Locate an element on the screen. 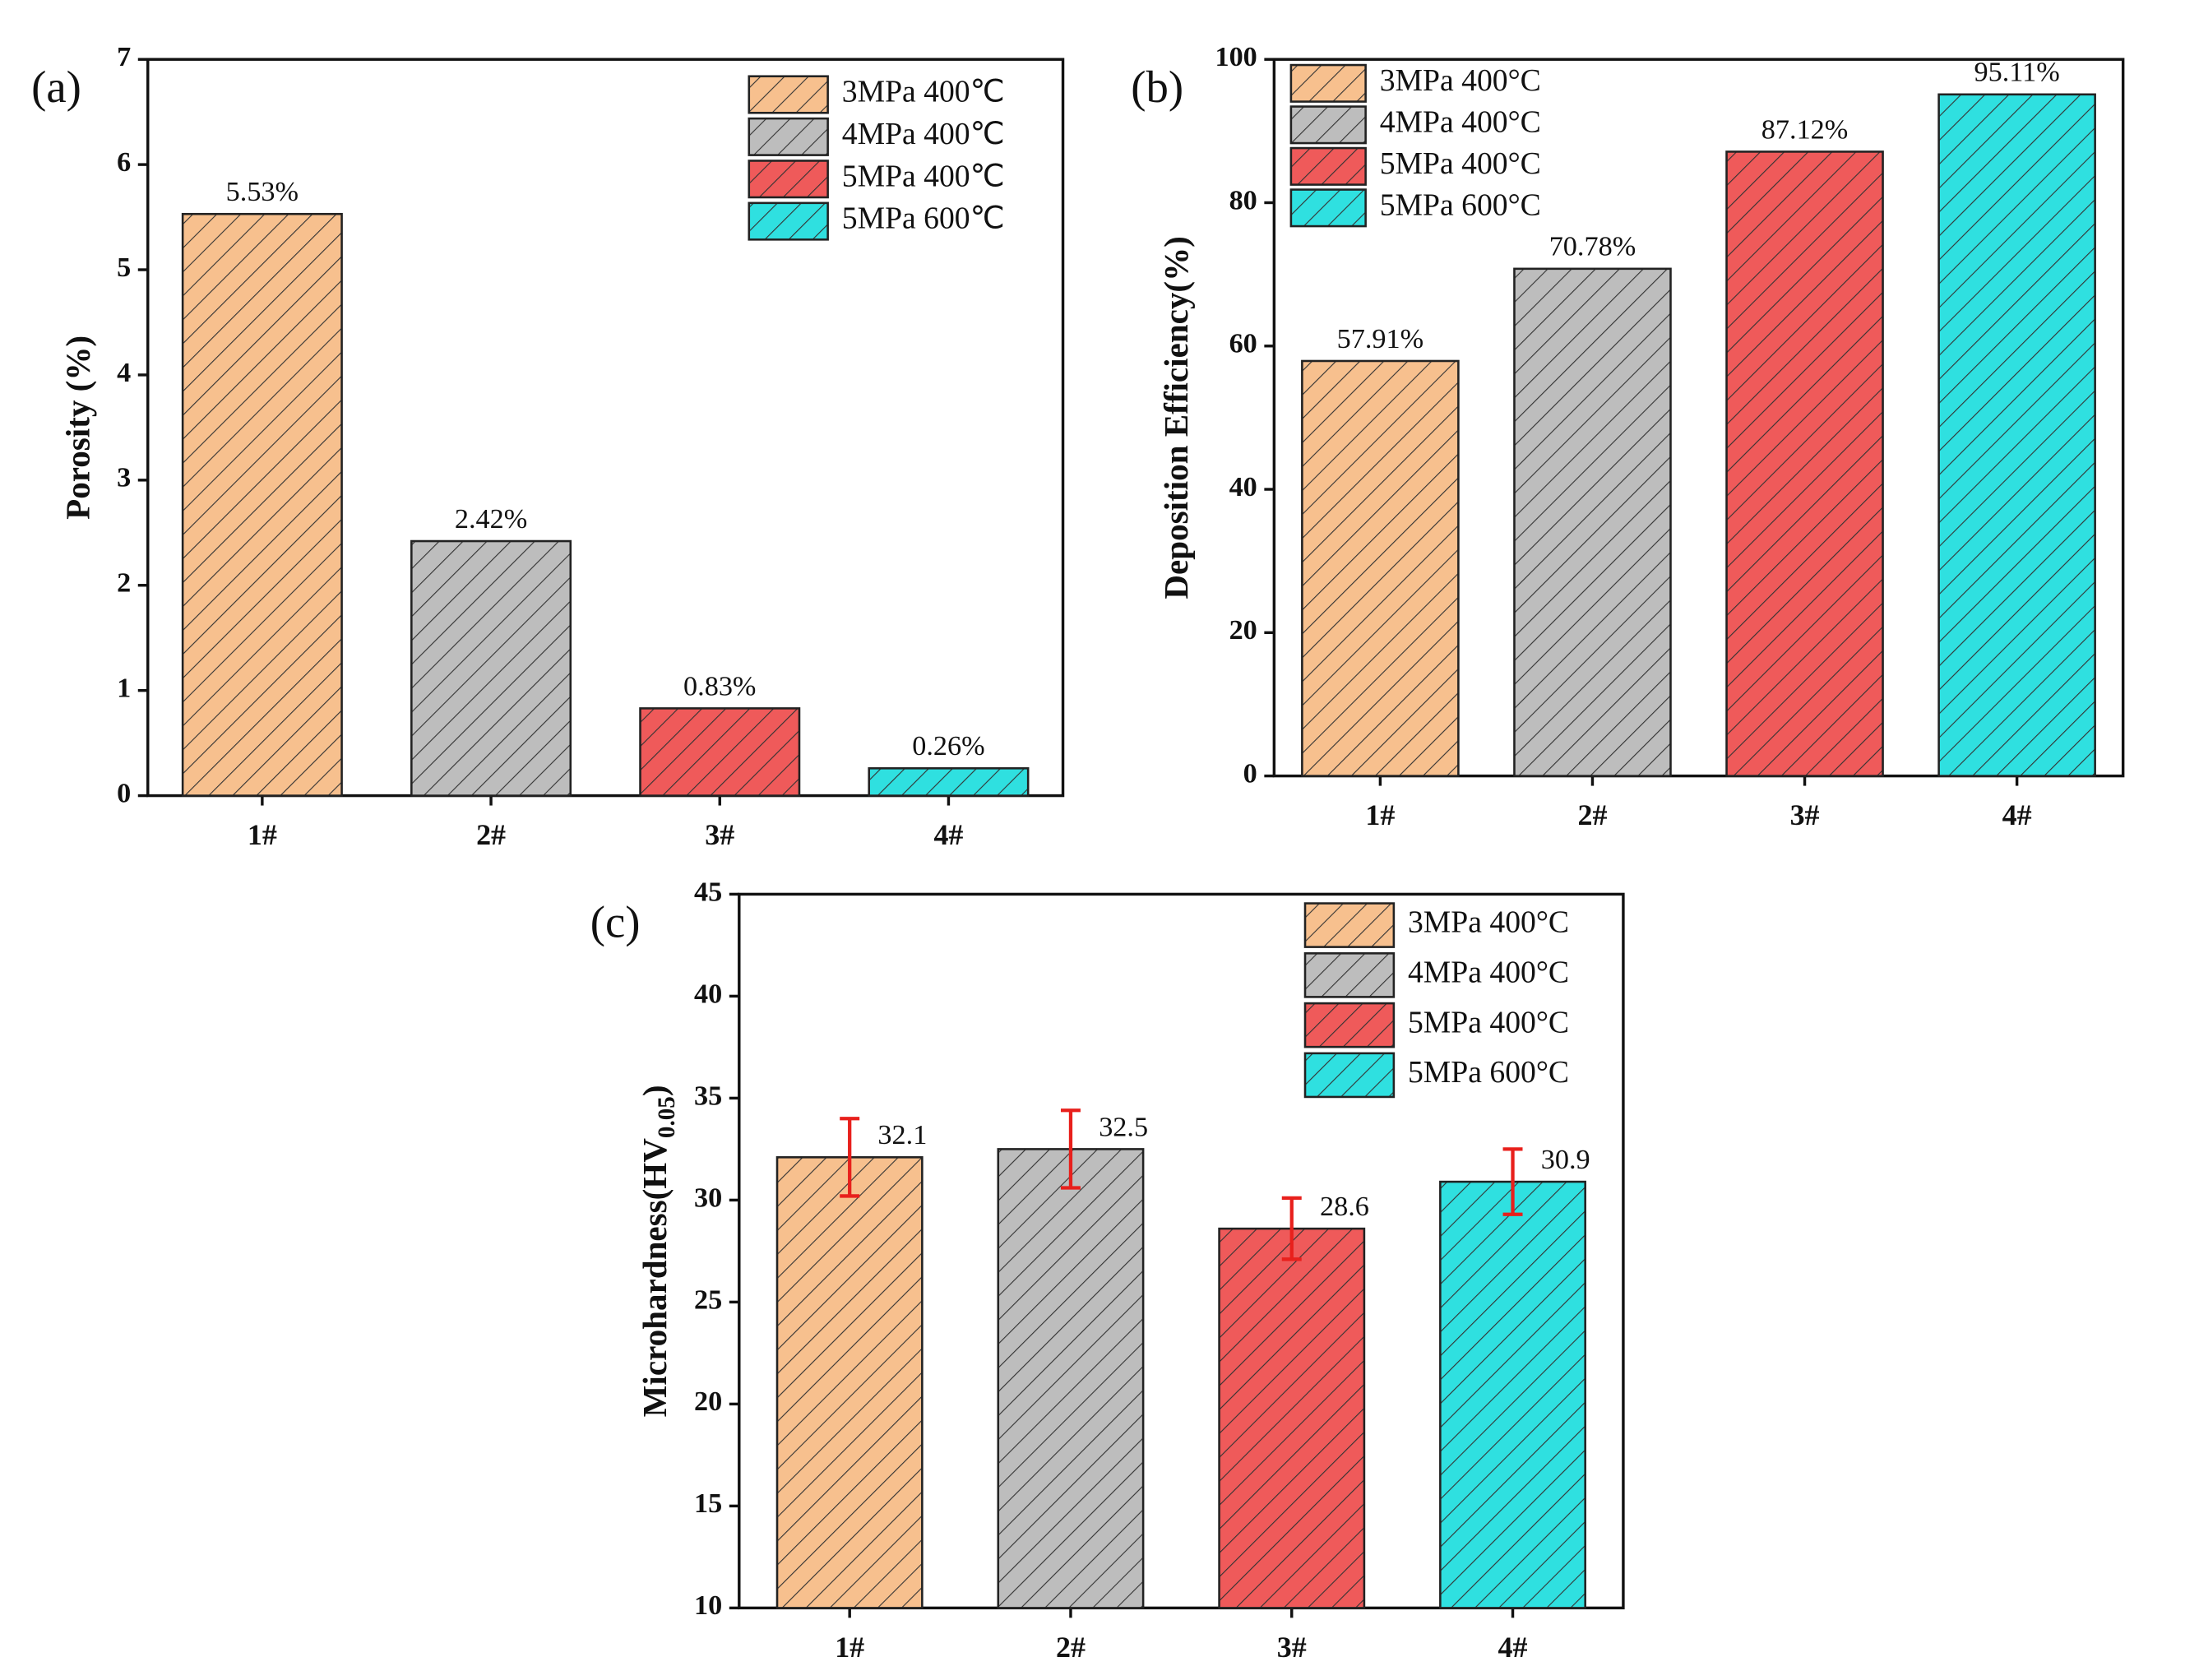 This screenshot has height=1680, width=2185. y-axis-label: Porosity (%) is located at coordinates (78, 428).